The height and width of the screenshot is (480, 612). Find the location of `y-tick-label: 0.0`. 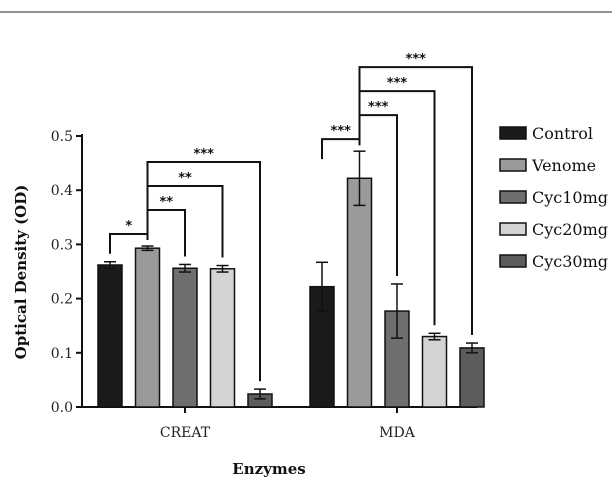

y-tick-label: 0.0 is located at coordinates (62, 408).